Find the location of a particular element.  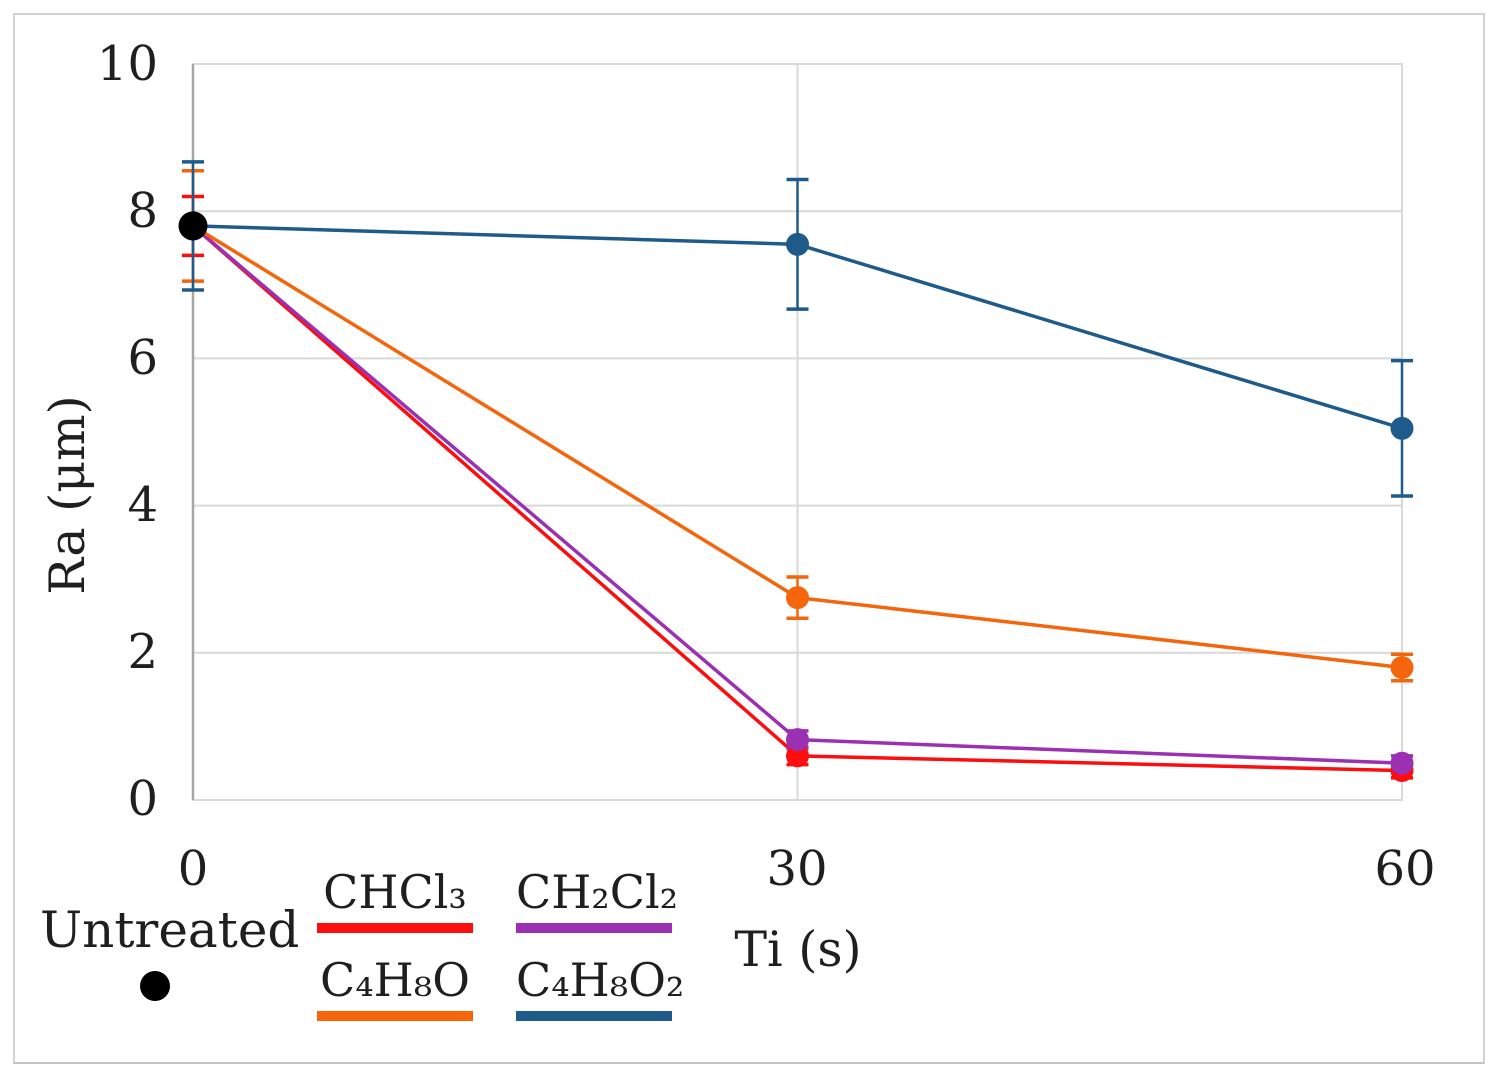

legend-item-ch2cl2: CH₂Cl₂ is located at coordinates (597, 898).